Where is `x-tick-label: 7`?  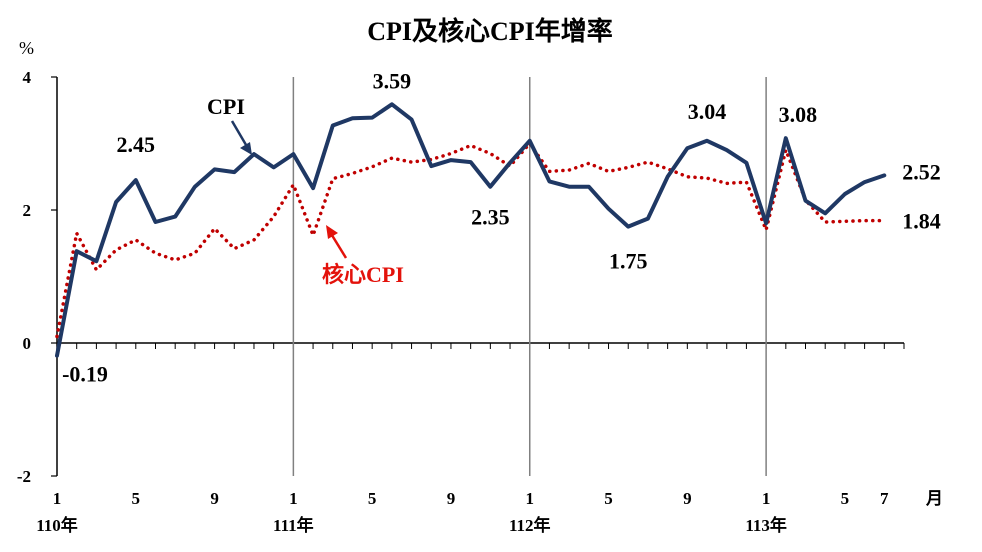
x-tick-label: 7 is located at coordinates (884, 498).